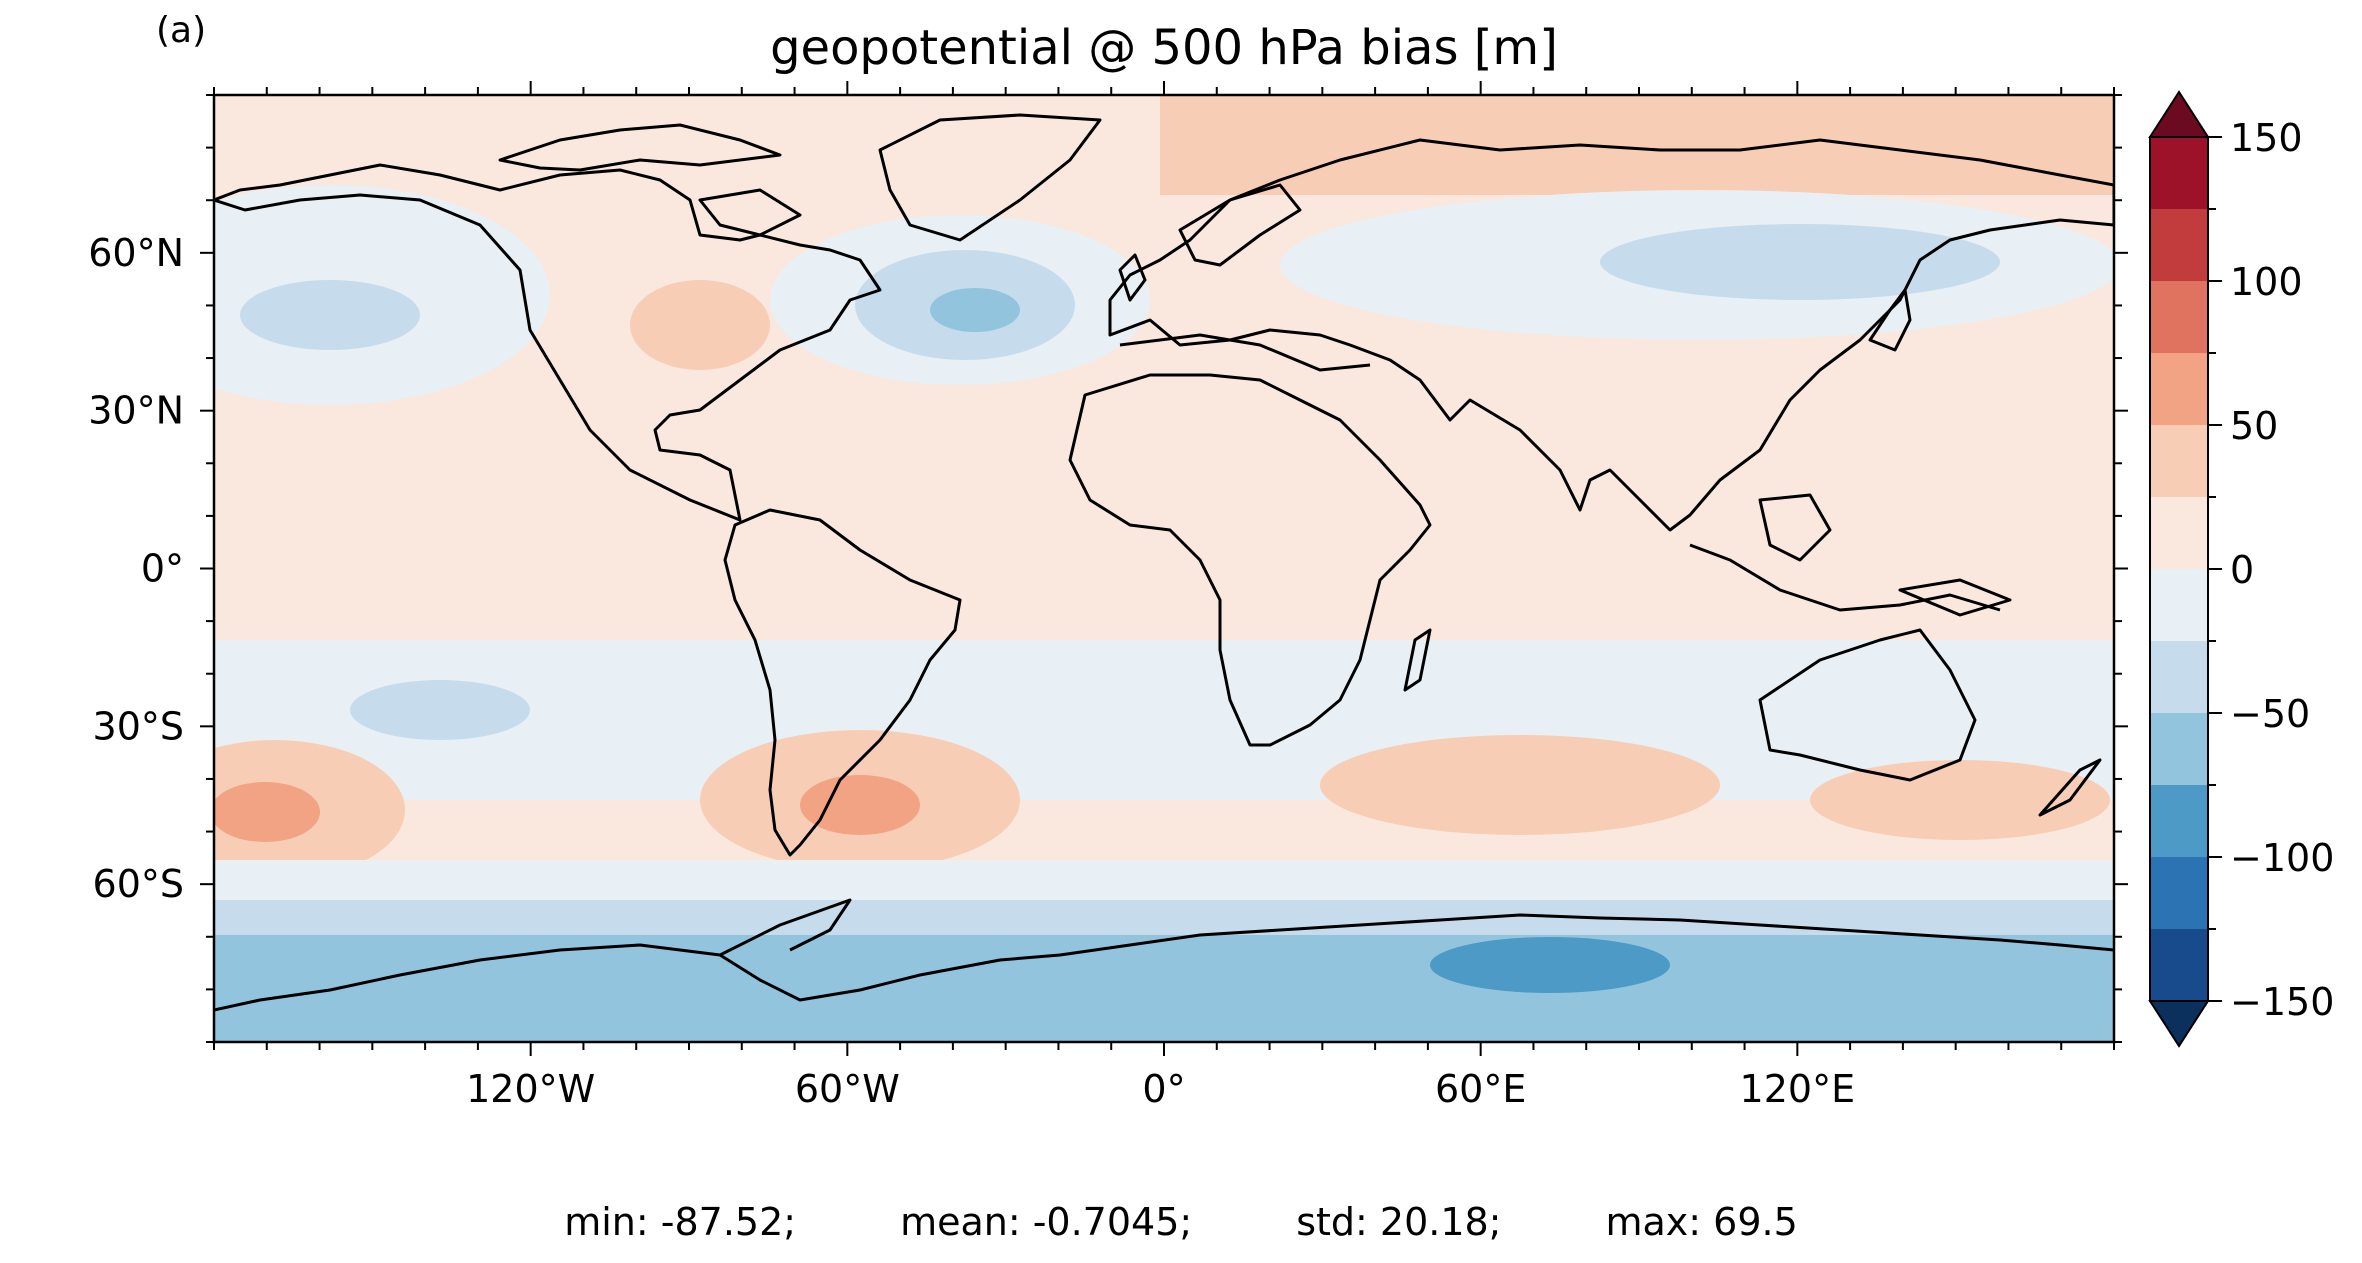 Image resolution: width=2362 pixels, height=1263 pixels. I want to click on coastline-madagascar, so click(1417, 660).